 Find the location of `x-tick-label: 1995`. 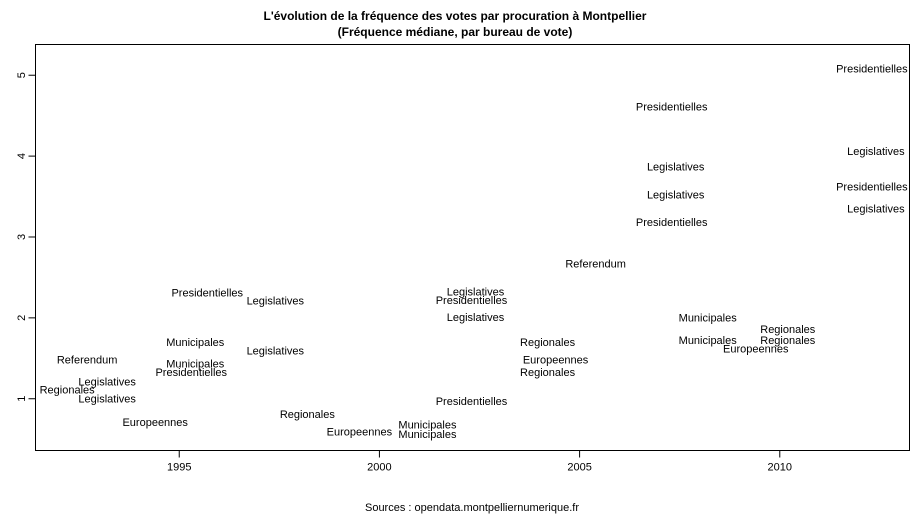

x-tick-label: 1995 is located at coordinates (179, 467).